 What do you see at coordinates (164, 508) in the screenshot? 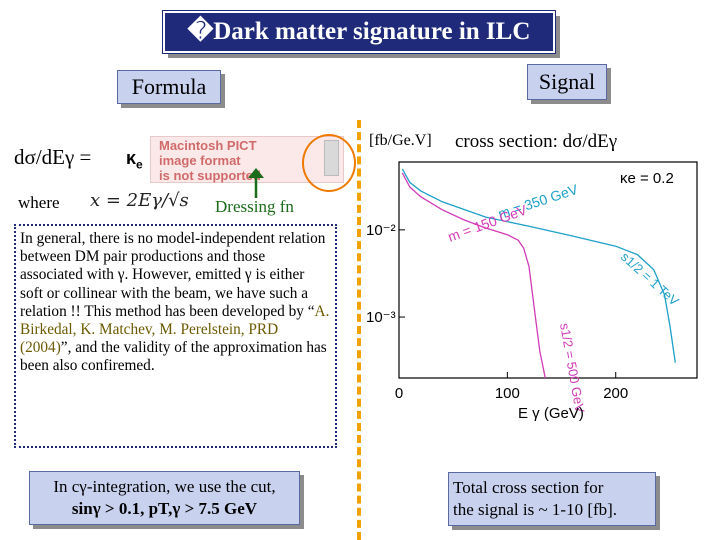
I see `cut-line-2: sinγ > 0.1, pT,γ > 7.5 GeV` at bounding box center [164, 508].